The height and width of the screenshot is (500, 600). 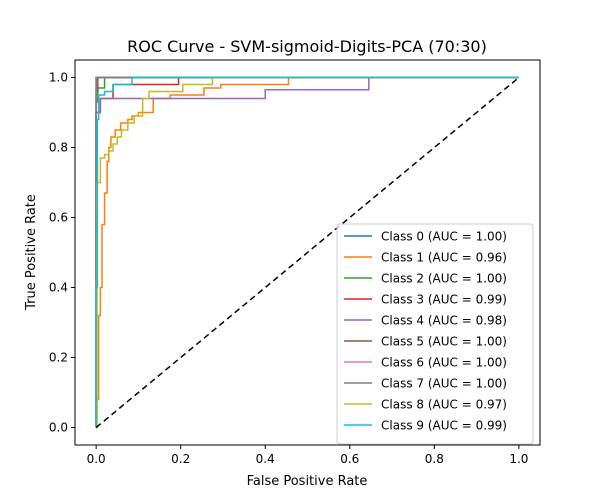 What do you see at coordinates (307, 481) in the screenshot?
I see `x-axis-label: False Positive Rate` at bounding box center [307, 481].